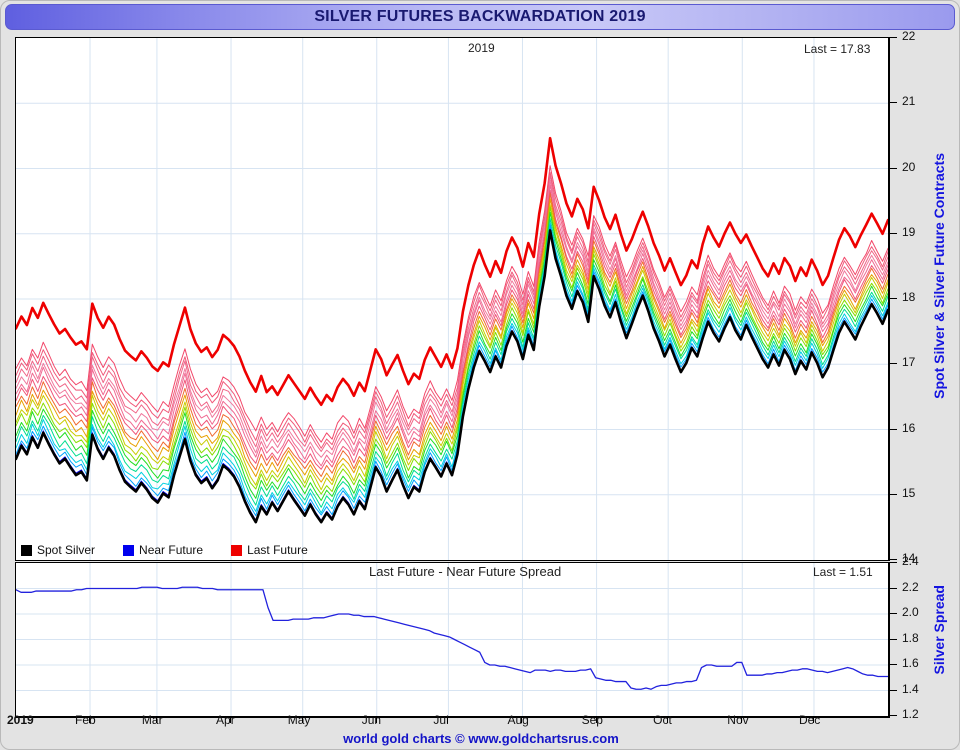 The width and height of the screenshot is (960, 750). What do you see at coordinates (939, 630) in the screenshot?
I see `spread-y-axis-title: Silver Spread` at bounding box center [939, 630].